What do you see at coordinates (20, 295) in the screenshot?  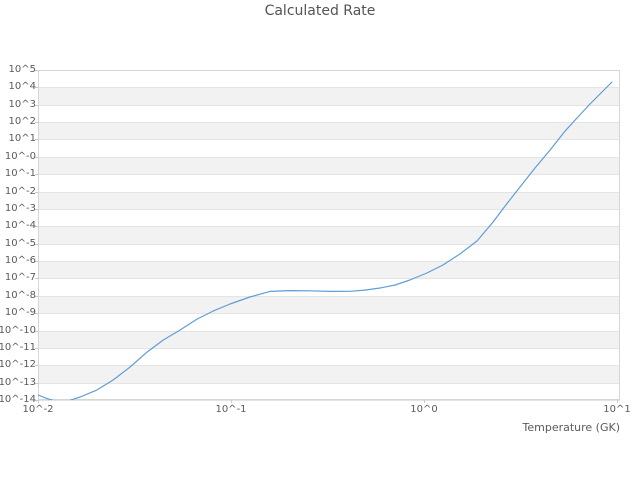 I see `y-tick-label: 10^-8` at bounding box center [20, 295].